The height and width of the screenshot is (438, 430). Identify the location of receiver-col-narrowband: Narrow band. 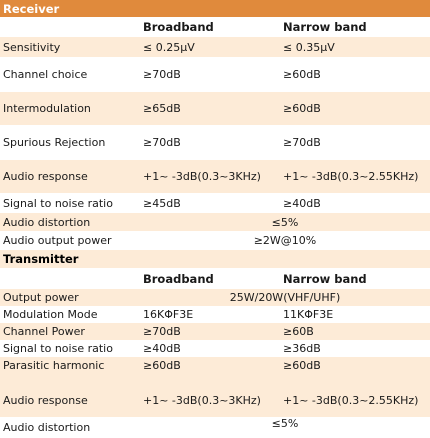
(325, 27).